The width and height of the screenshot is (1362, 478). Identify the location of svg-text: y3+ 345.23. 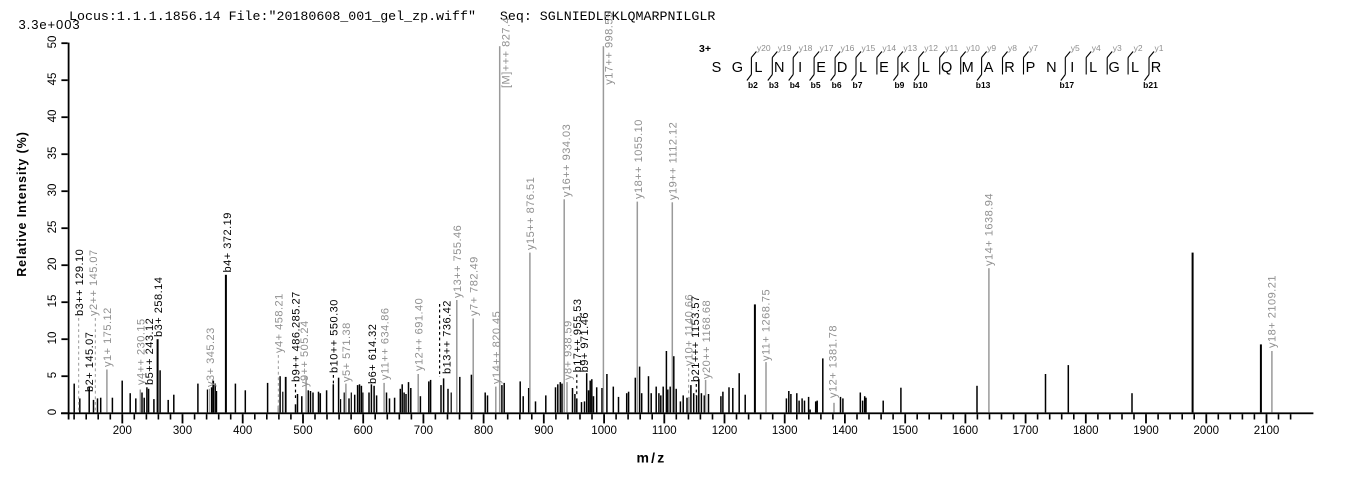
(211, 357).